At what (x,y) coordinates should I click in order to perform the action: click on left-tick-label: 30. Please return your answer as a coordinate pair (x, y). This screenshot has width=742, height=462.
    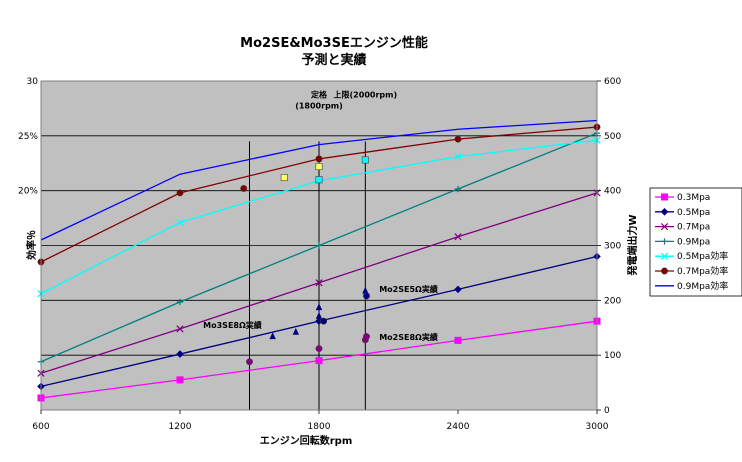
    Looking at the image, I should click on (33, 82).